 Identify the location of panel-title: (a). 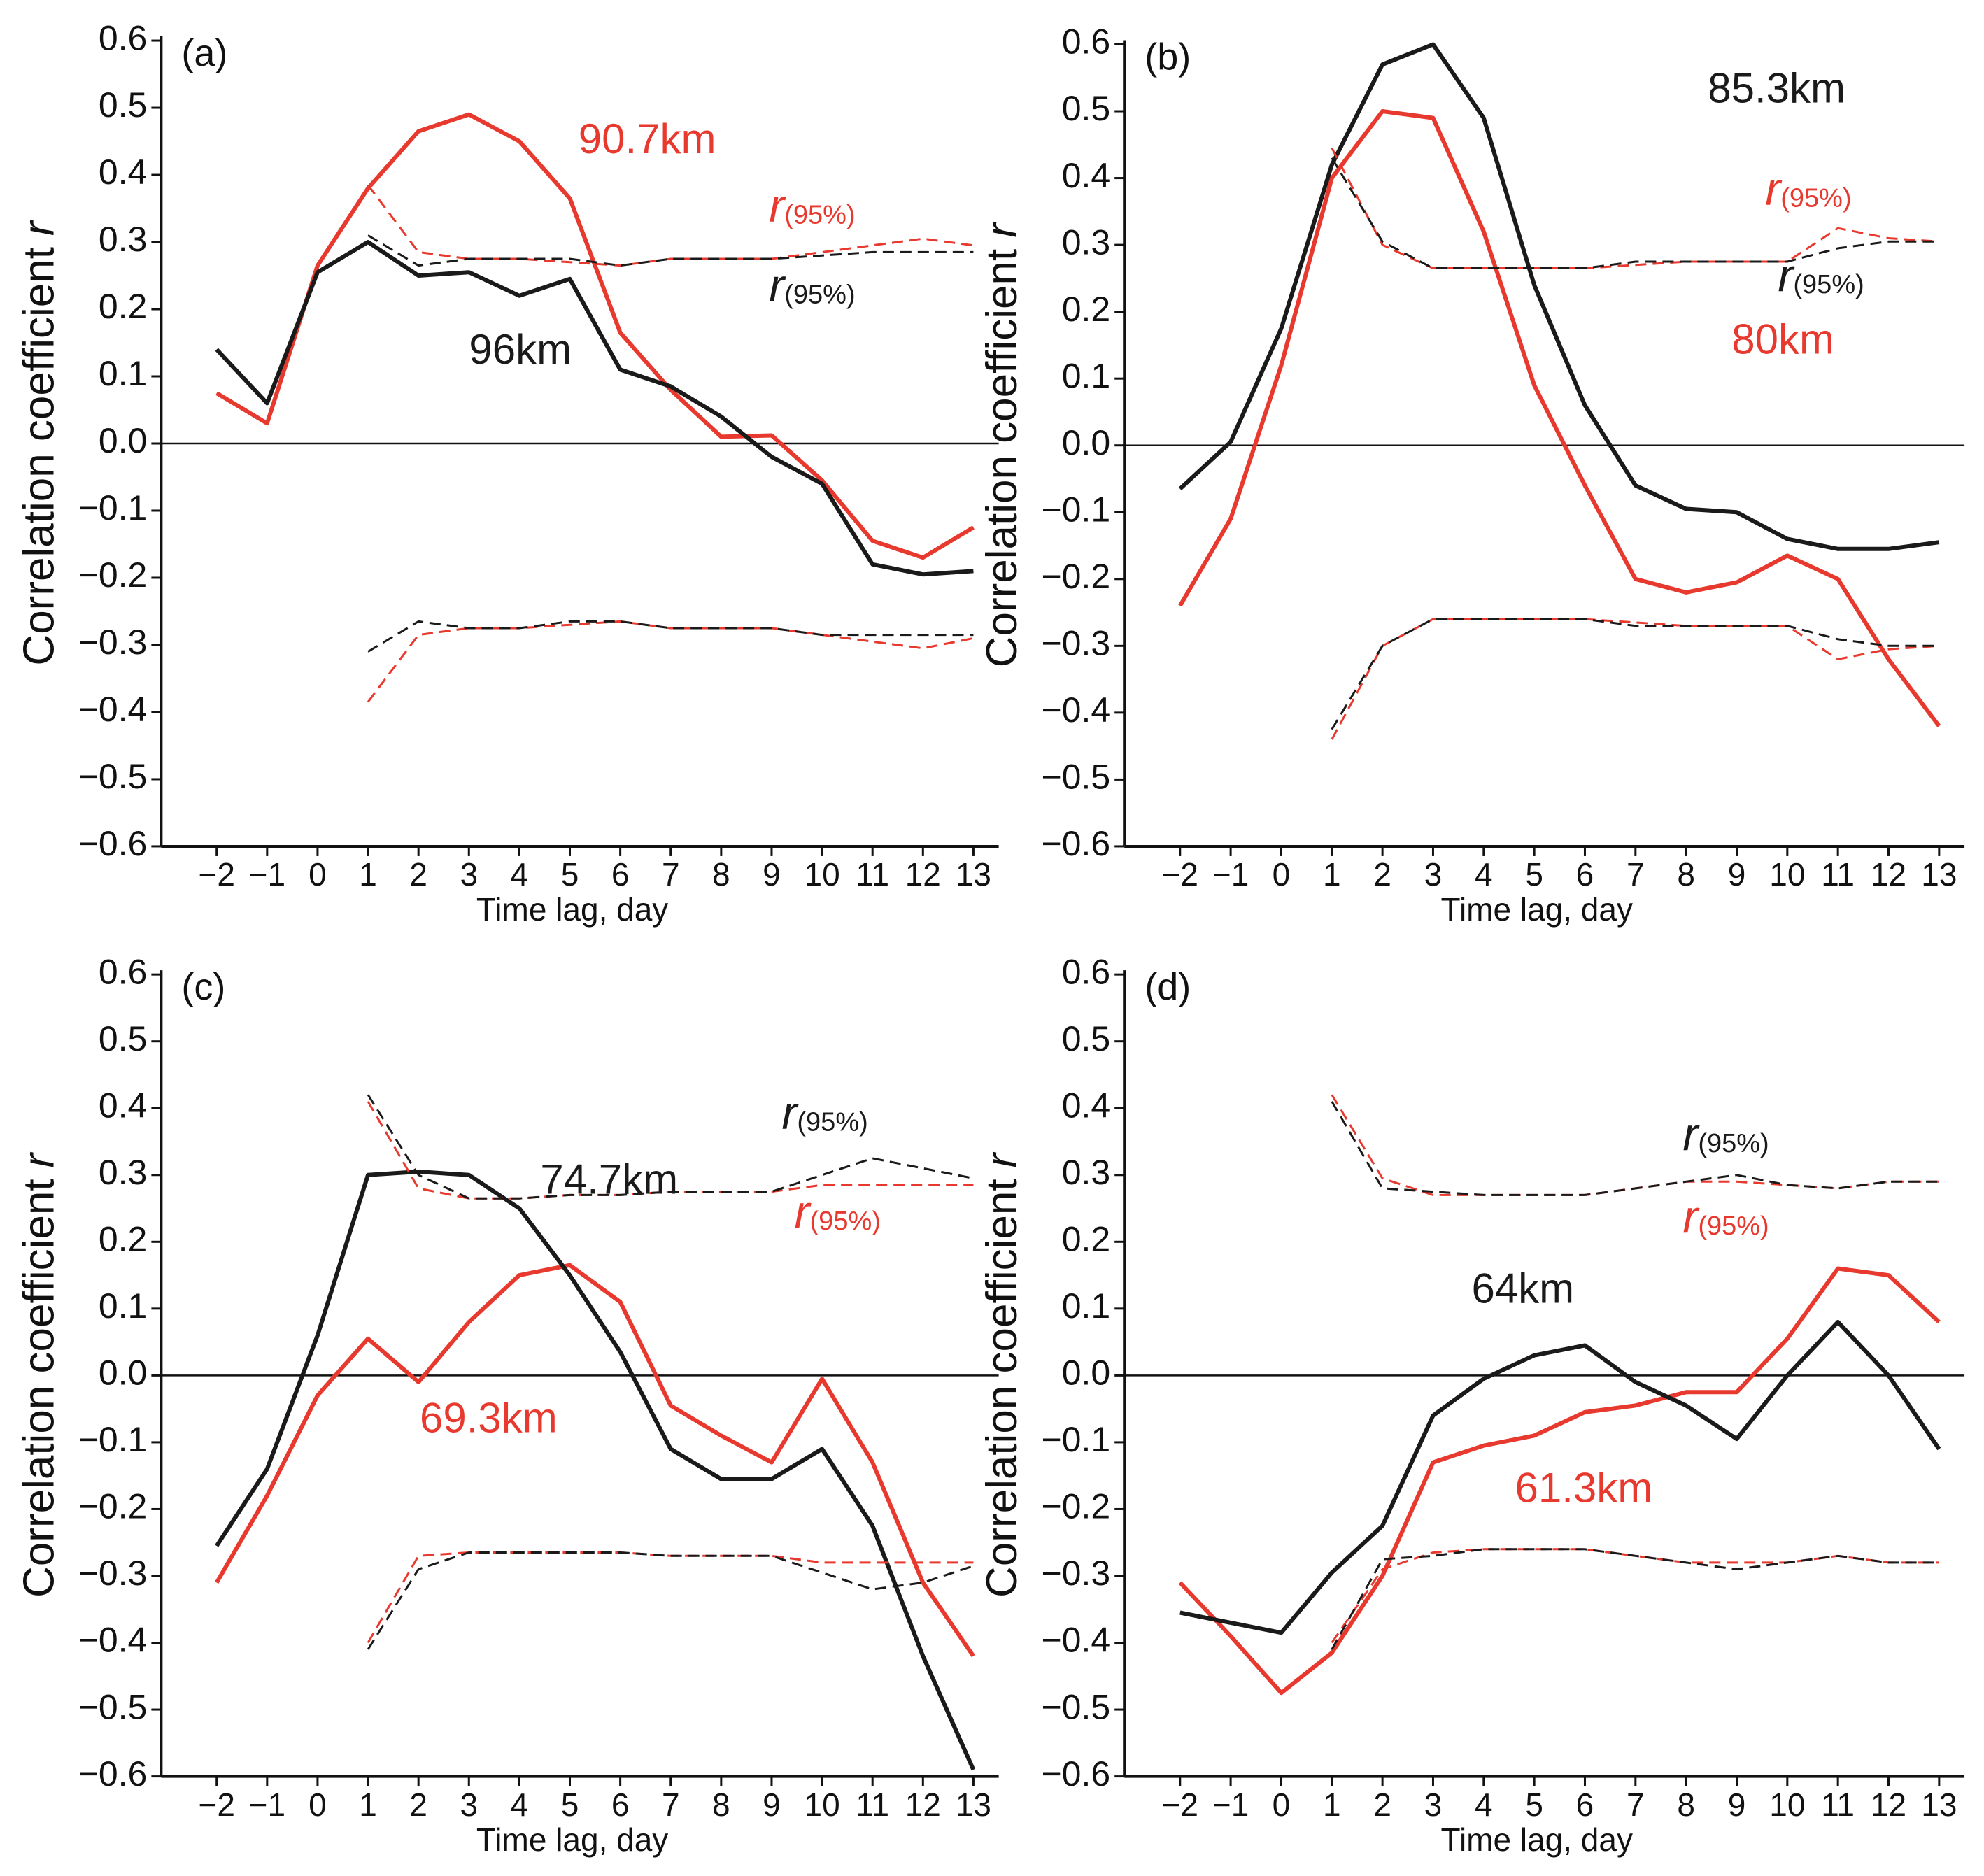
(204, 53).